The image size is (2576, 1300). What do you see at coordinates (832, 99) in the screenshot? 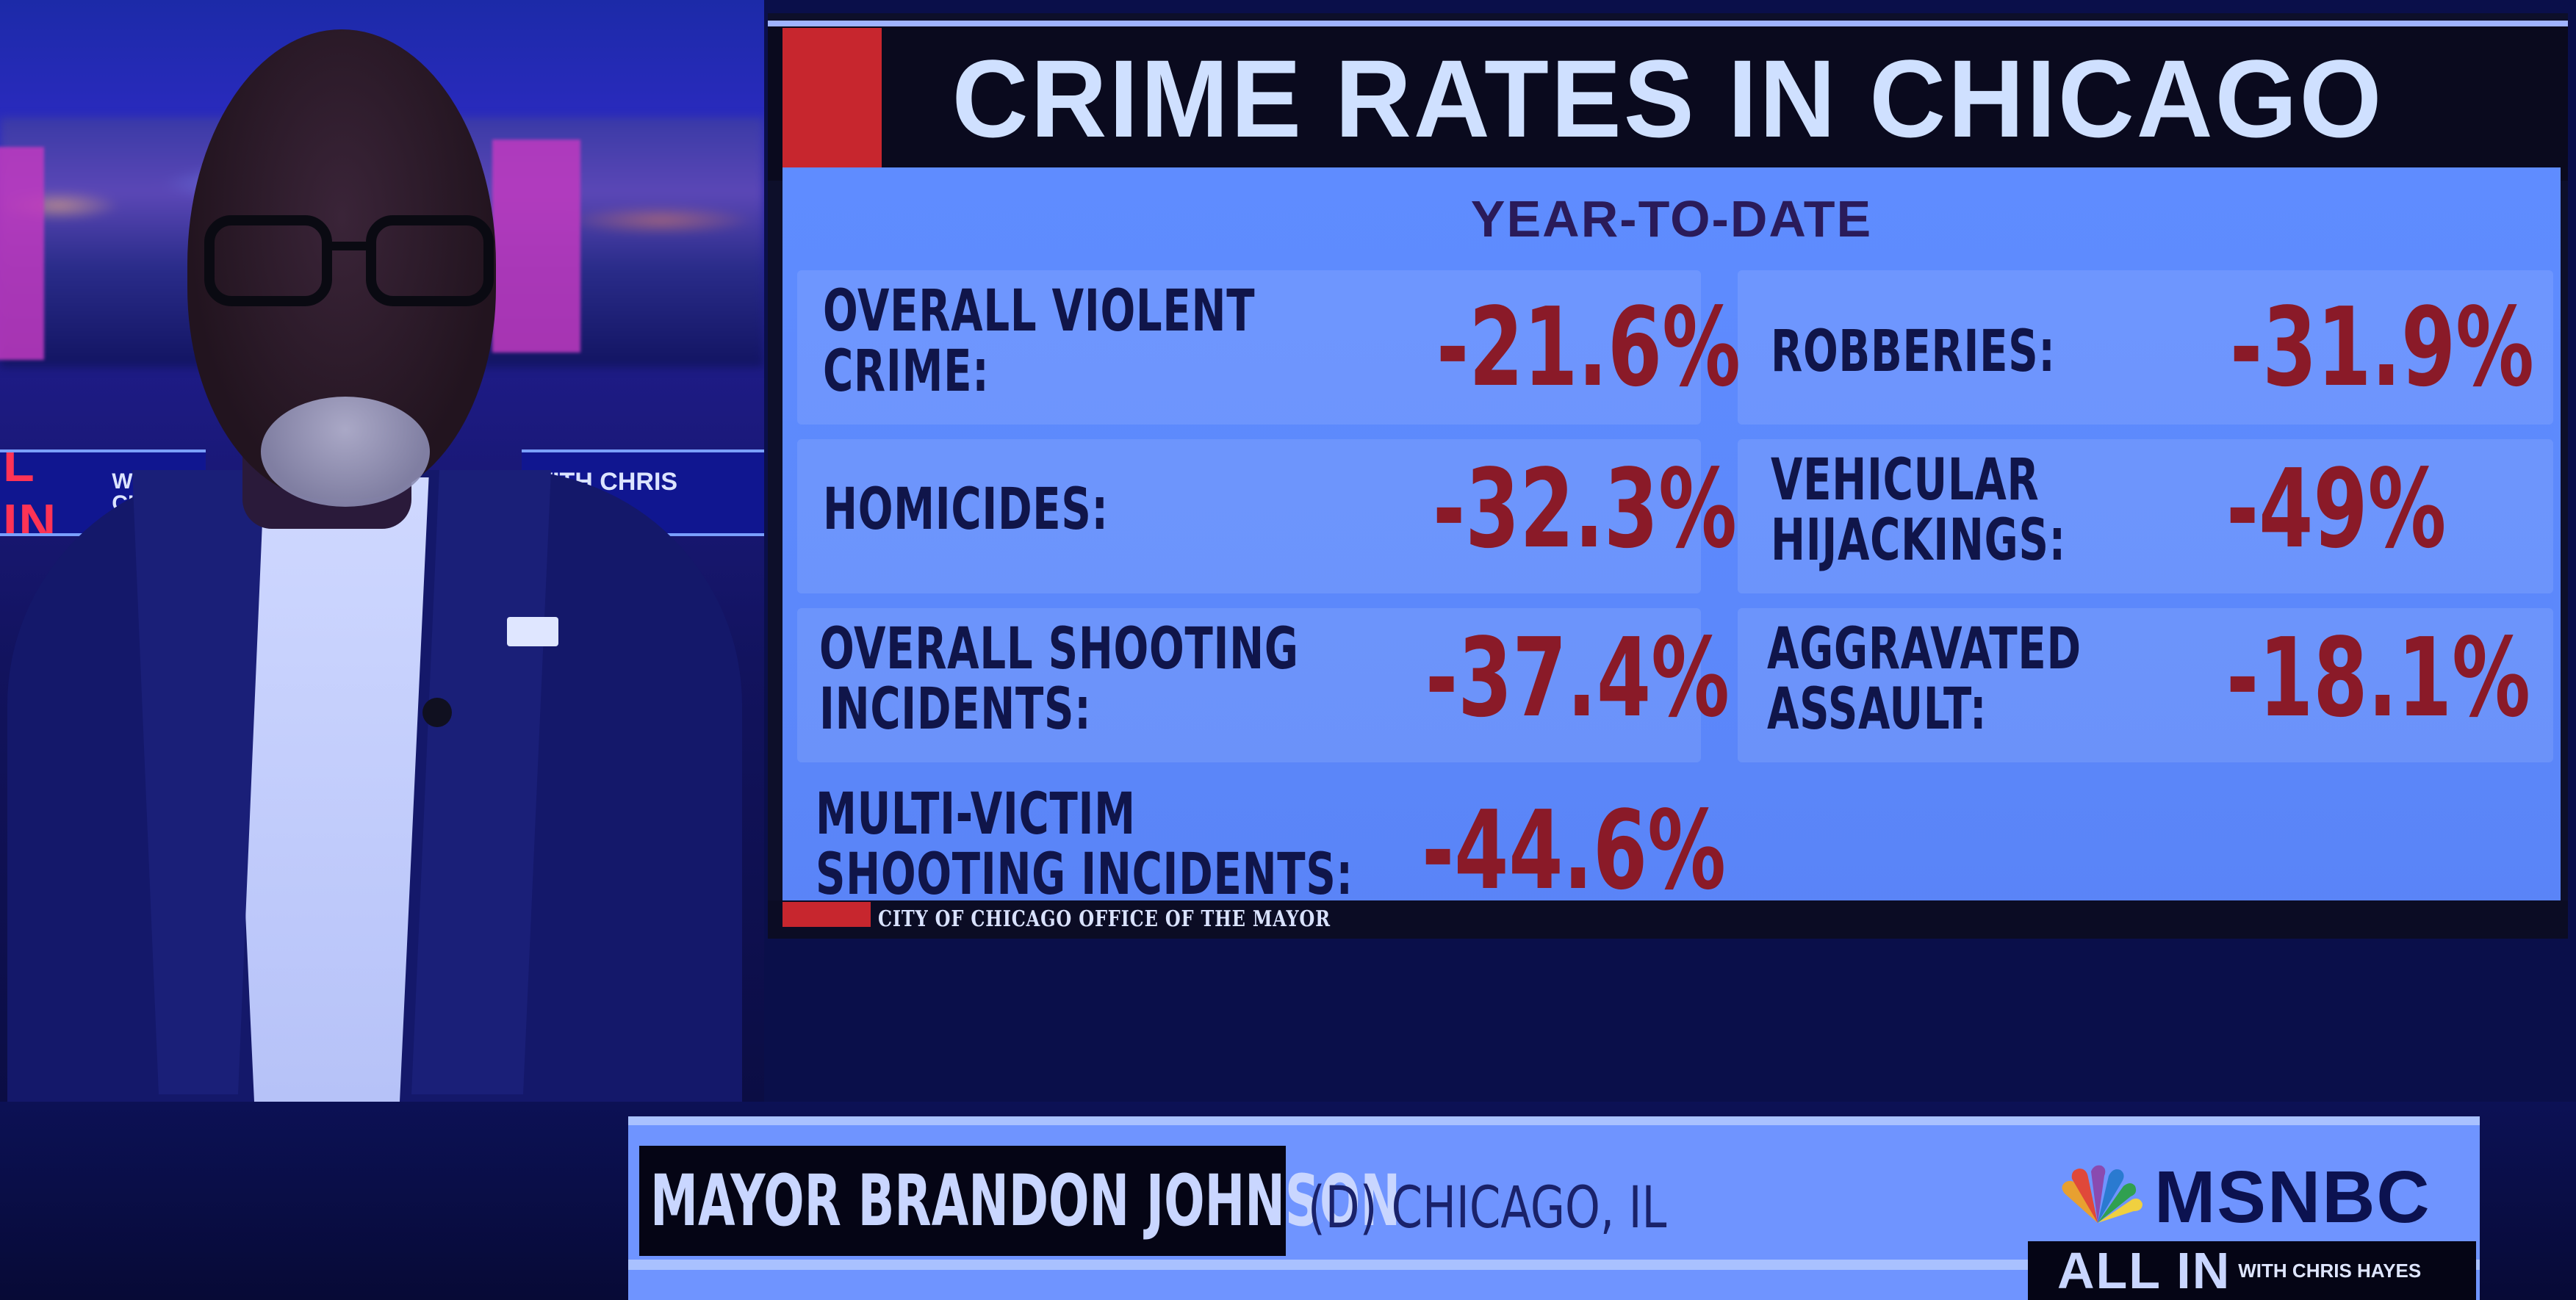
I see `title-accent-block` at bounding box center [832, 99].